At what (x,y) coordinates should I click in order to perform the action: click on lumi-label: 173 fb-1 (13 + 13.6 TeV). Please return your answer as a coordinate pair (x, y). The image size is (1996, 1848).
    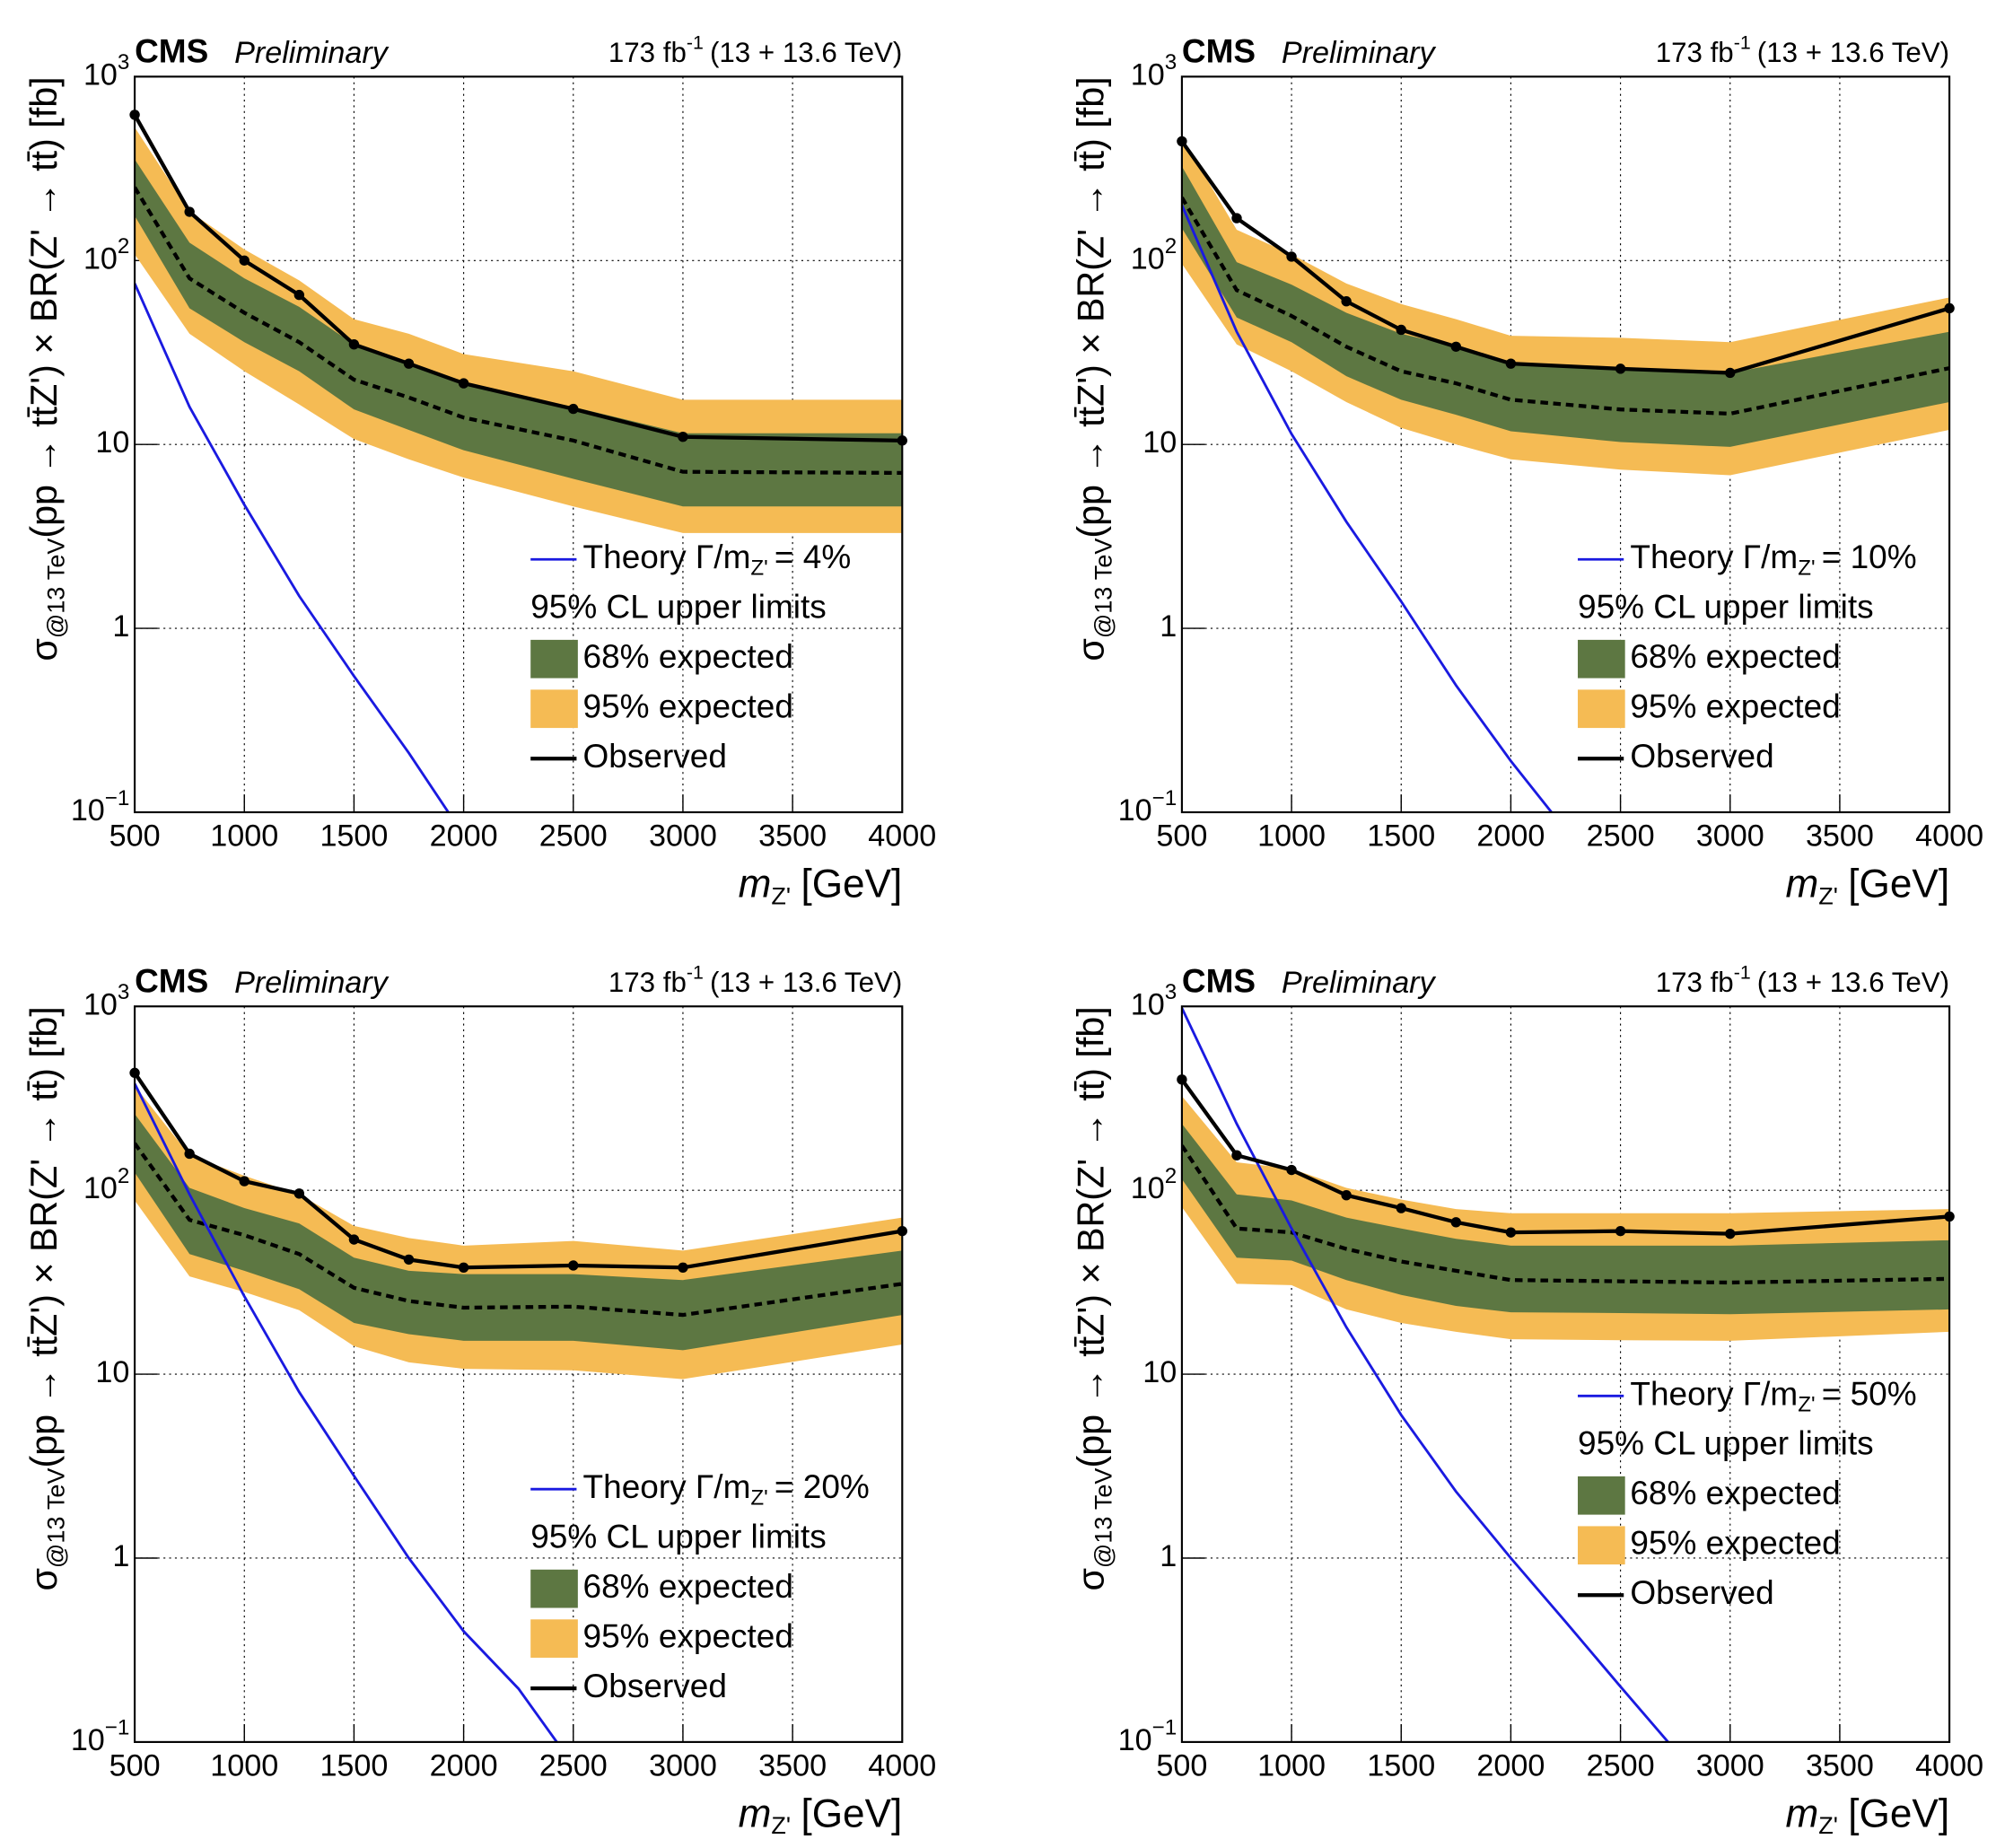
    Looking at the image, I should click on (755, 49).